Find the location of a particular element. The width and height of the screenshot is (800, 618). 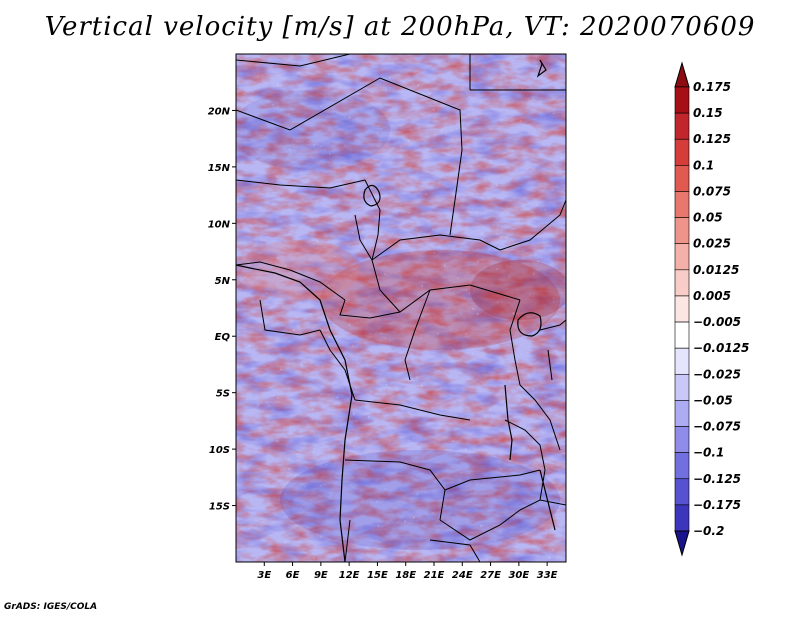

lon-tick-label: 18E is located at coordinates (405, 575).